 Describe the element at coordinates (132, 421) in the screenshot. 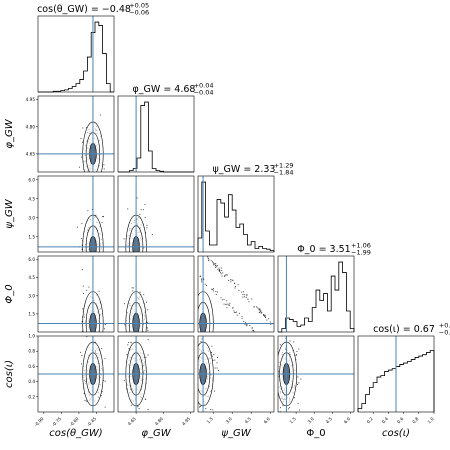

I see `x-tick-label: 4.65` at that location.